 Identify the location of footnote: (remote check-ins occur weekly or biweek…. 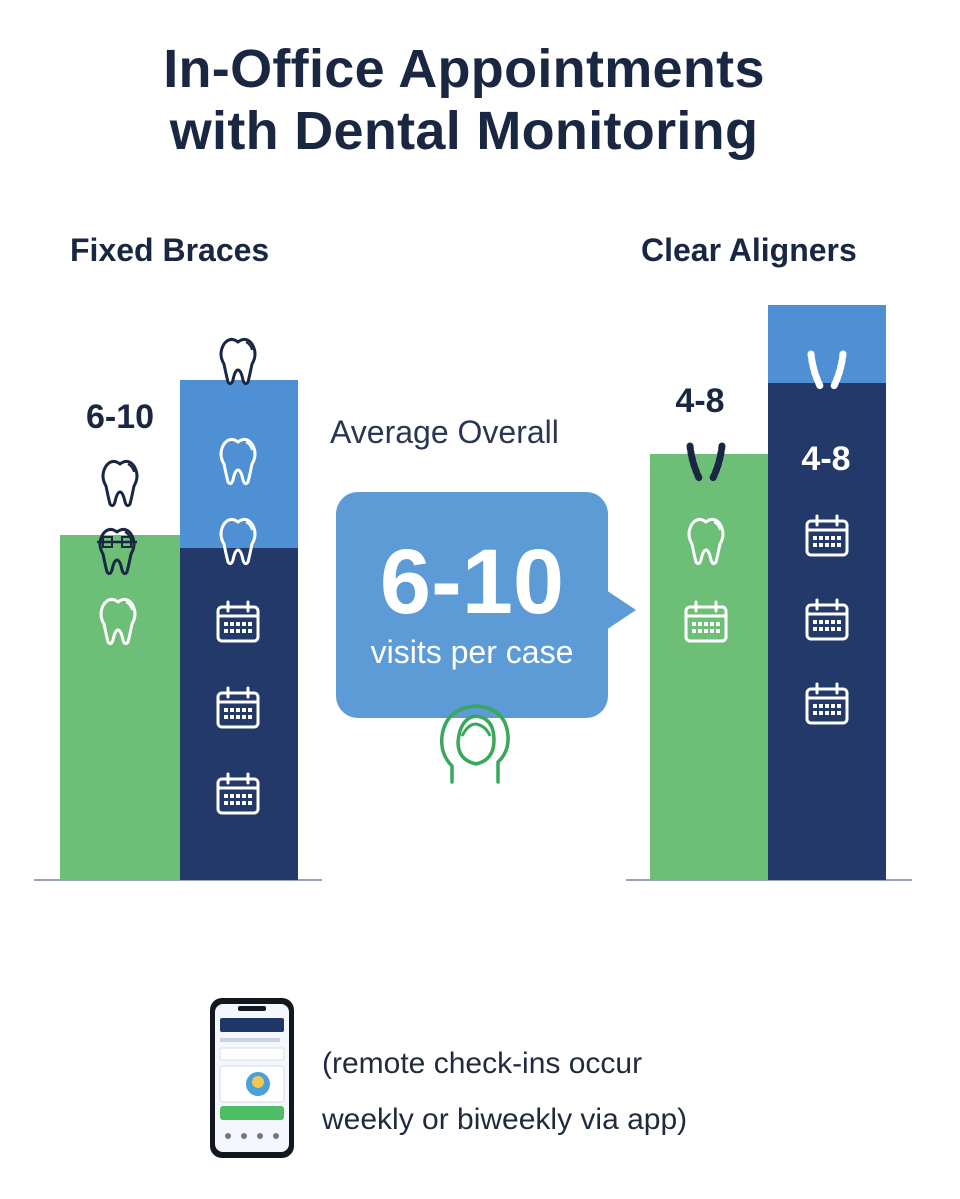
(542, 1092).